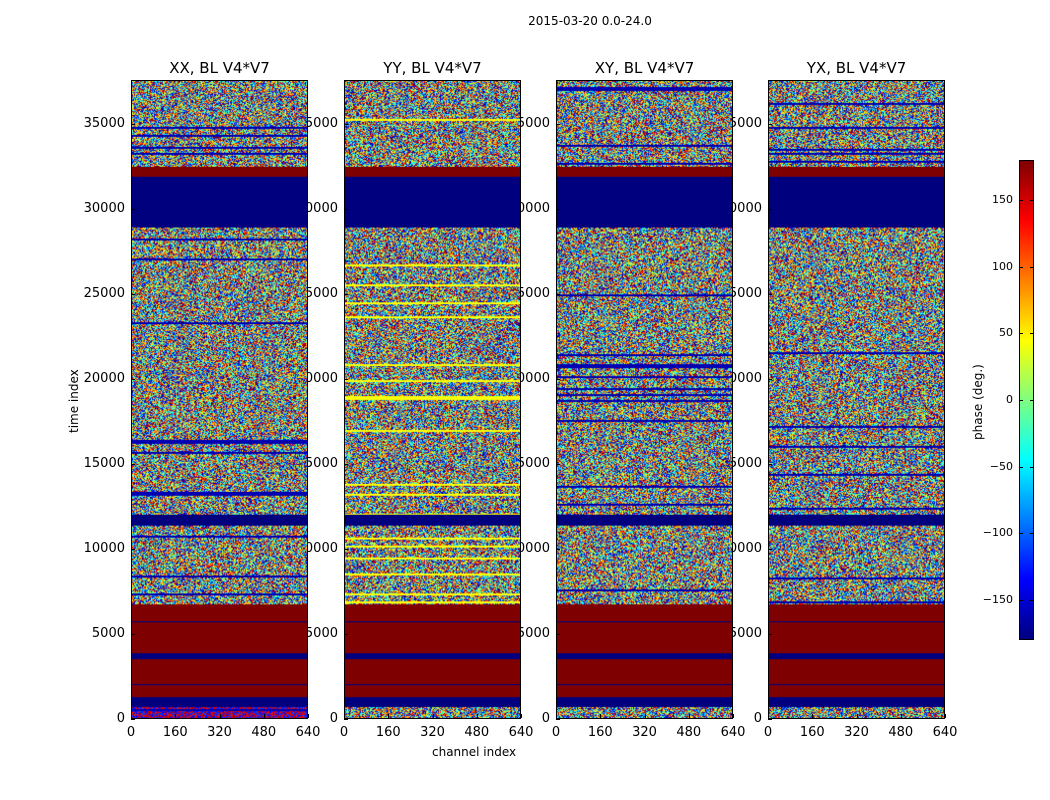 This screenshot has height=800, width=1050. I want to click on panel-title: XX, BL V4*V7, so click(219, 68).